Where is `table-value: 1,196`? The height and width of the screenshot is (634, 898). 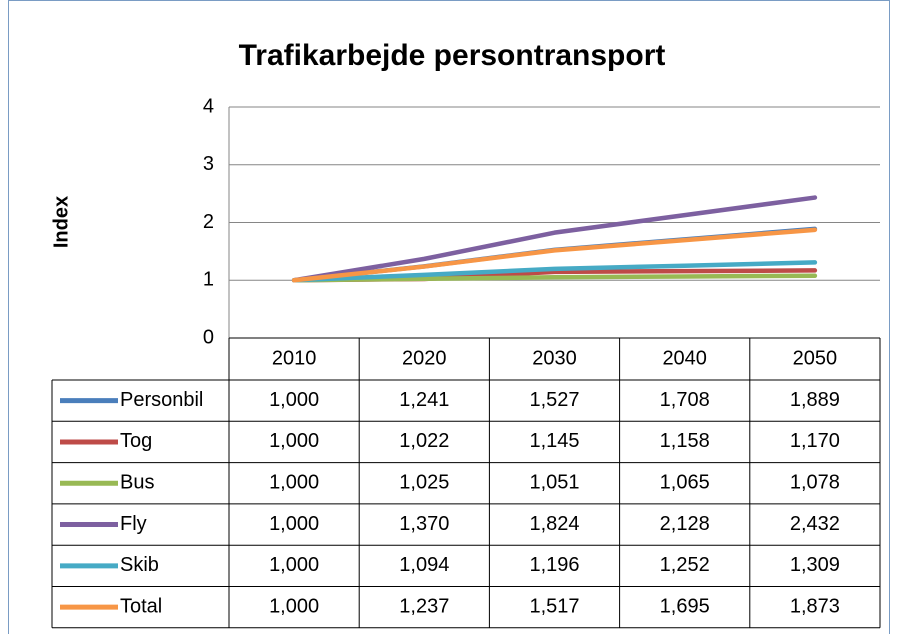 table-value: 1,196 is located at coordinates (554, 565).